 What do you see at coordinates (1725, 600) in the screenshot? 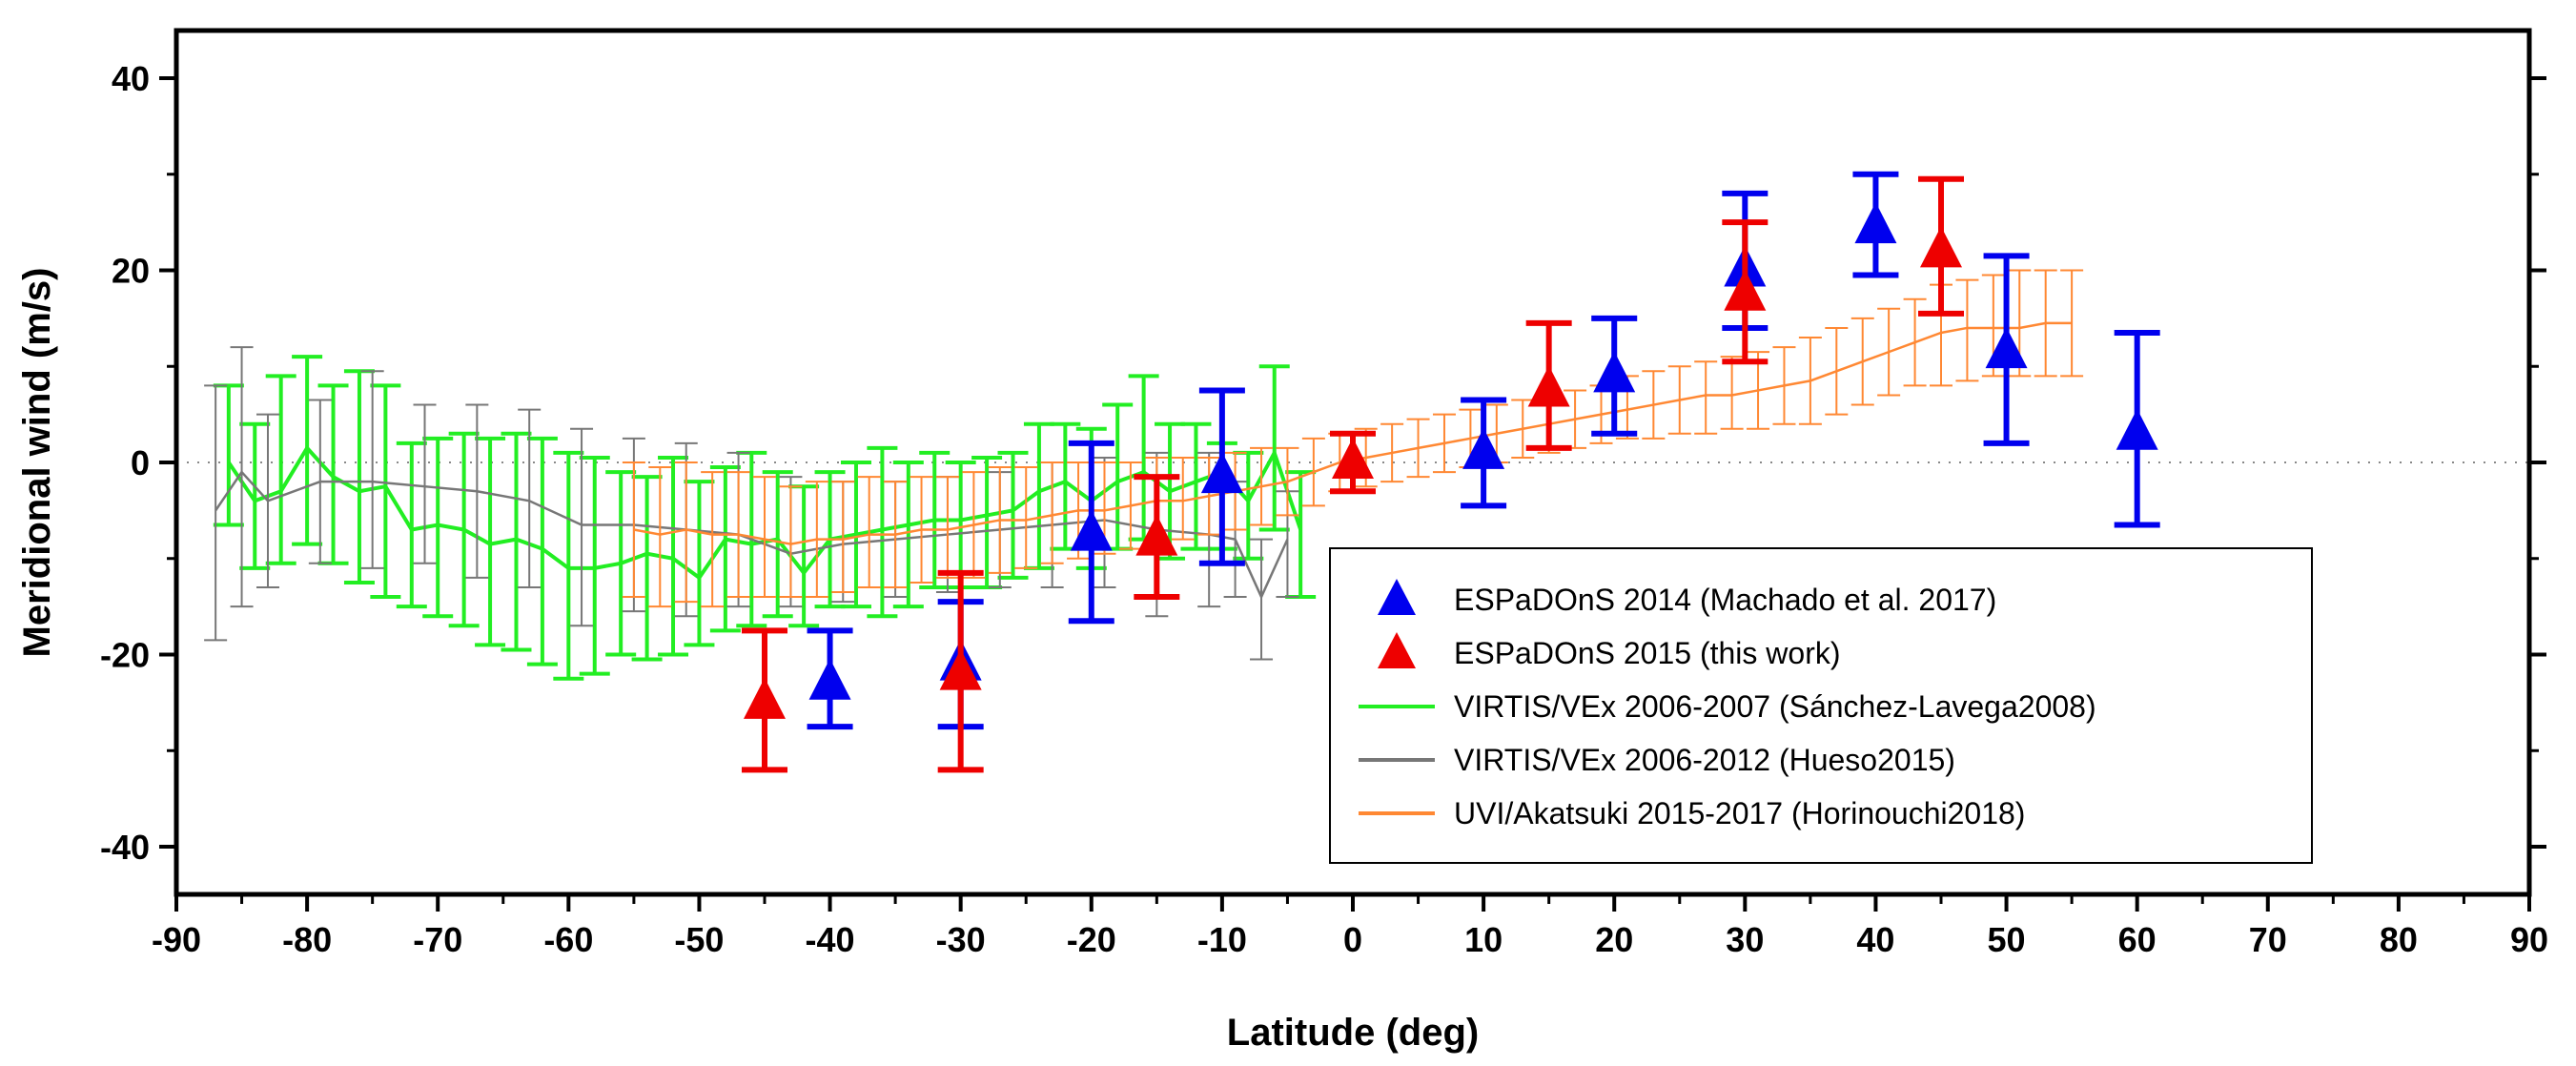
I see `legend-label: ESPaDOnS 2014 (Machado et al. 2017)` at bounding box center [1725, 600].